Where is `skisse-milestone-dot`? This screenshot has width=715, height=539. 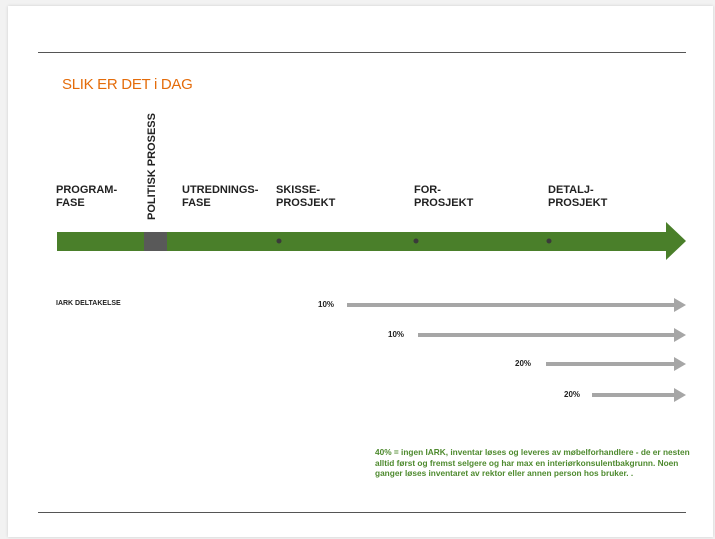
skisse-milestone-dot is located at coordinates (279, 241).